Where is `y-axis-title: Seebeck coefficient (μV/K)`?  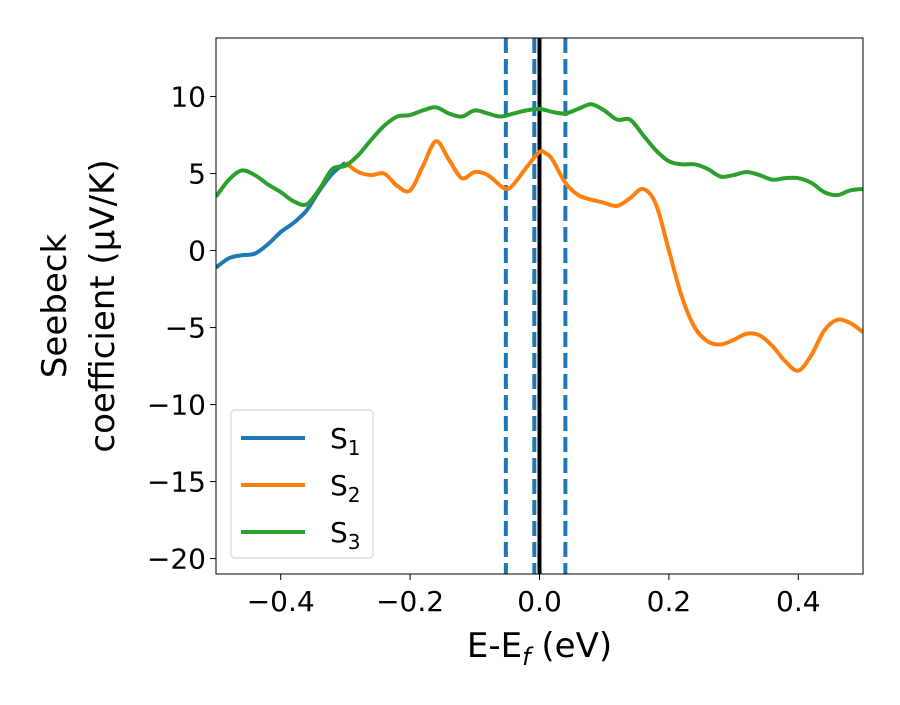 y-axis-title: Seebeck coefficient (μV/K) is located at coordinates (79, 305).